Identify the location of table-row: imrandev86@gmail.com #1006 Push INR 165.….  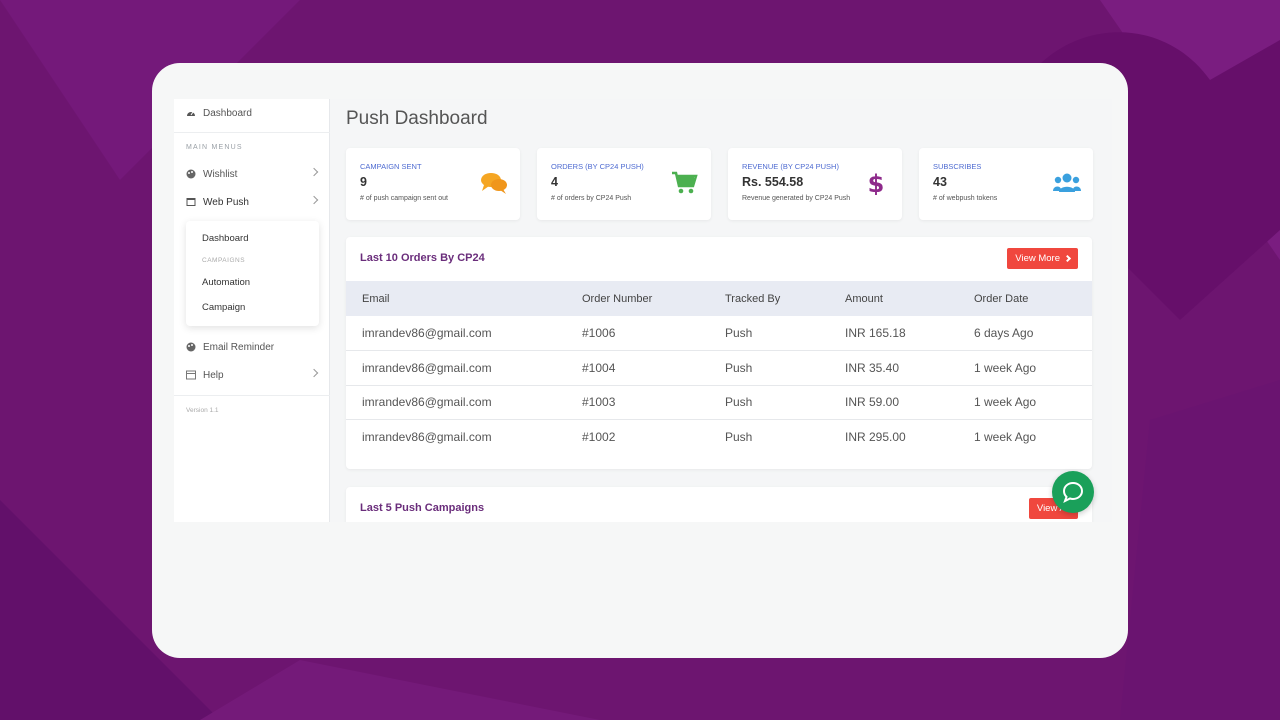
(719, 333).